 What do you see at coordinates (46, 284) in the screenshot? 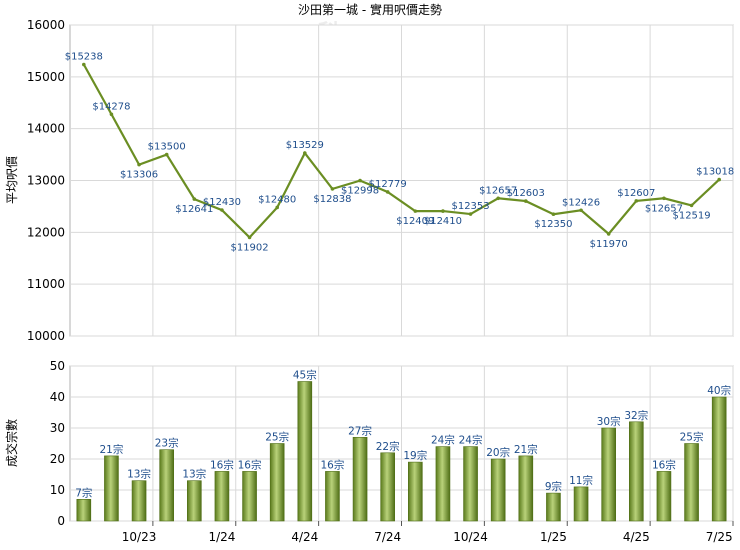
I see `price-y-tick-label: 11000` at bounding box center [46, 284].